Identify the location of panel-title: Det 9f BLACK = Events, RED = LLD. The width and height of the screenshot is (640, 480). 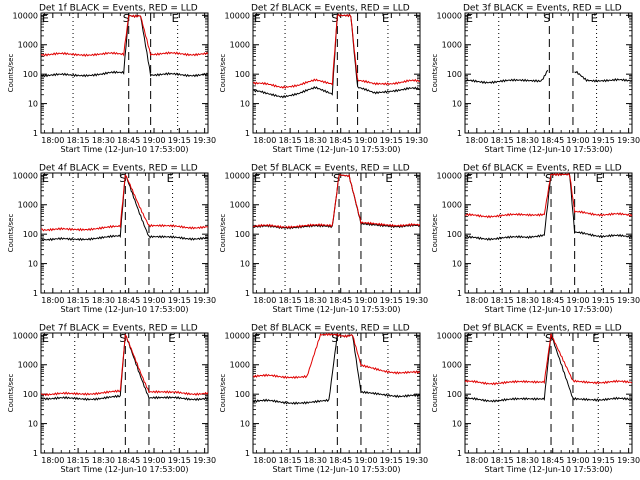
(542, 329).